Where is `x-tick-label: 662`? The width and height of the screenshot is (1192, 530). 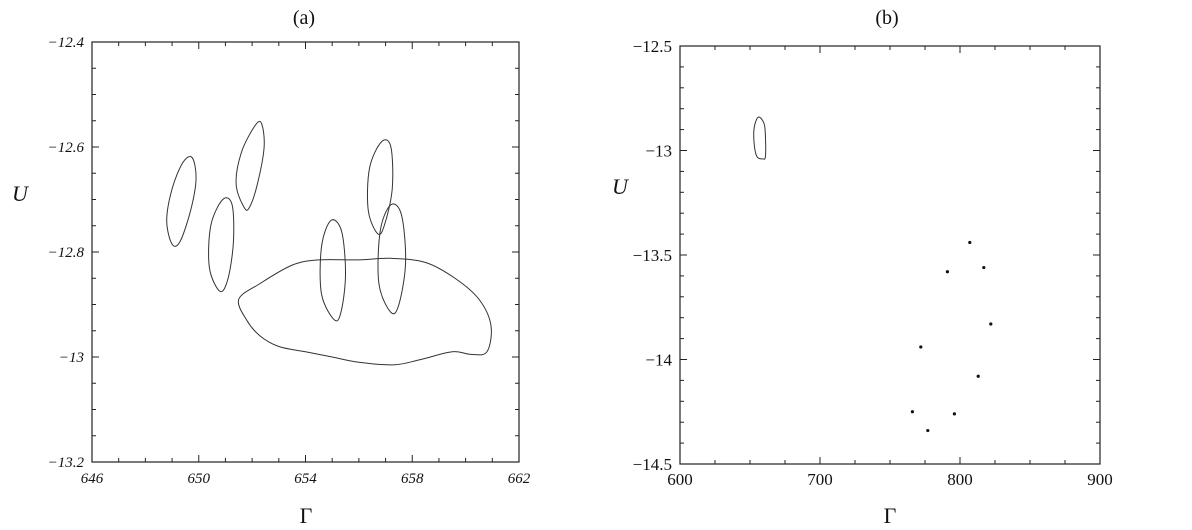
x-tick-label: 662 is located at coordinates (519, 479).